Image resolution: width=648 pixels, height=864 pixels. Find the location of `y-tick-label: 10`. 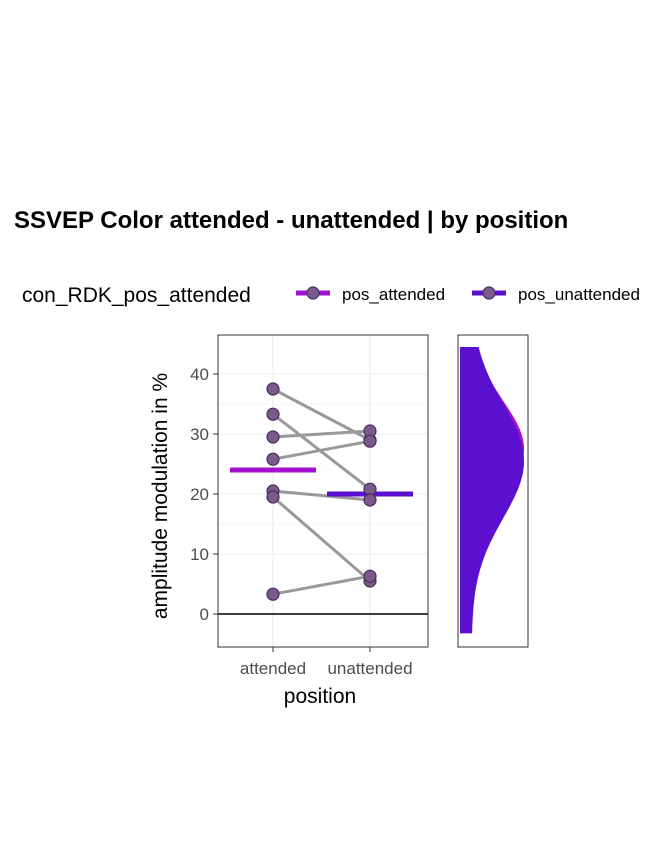

y-tick-label: 10 is located at coordinates (199, 554).